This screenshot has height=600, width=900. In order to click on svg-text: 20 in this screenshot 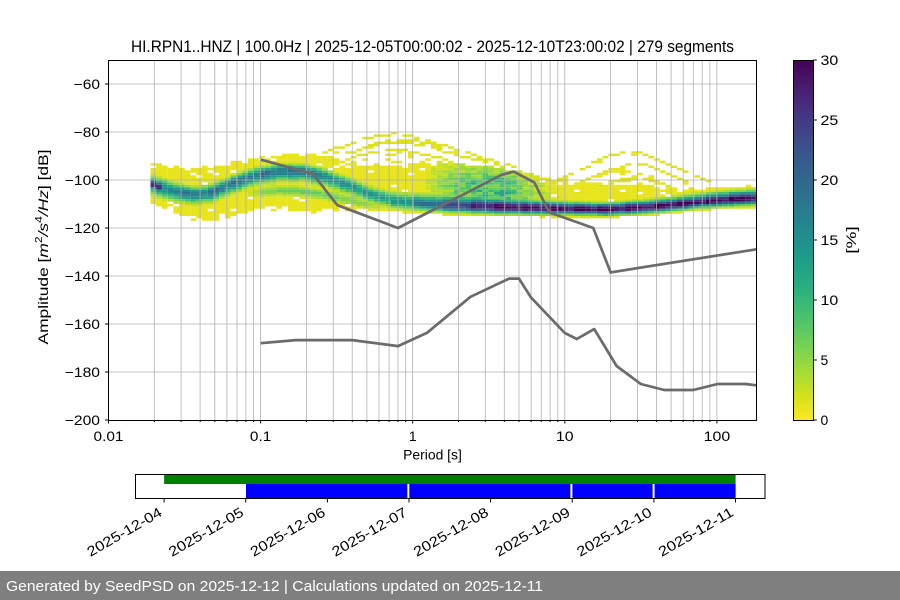, I will do `click(830, 180)`.